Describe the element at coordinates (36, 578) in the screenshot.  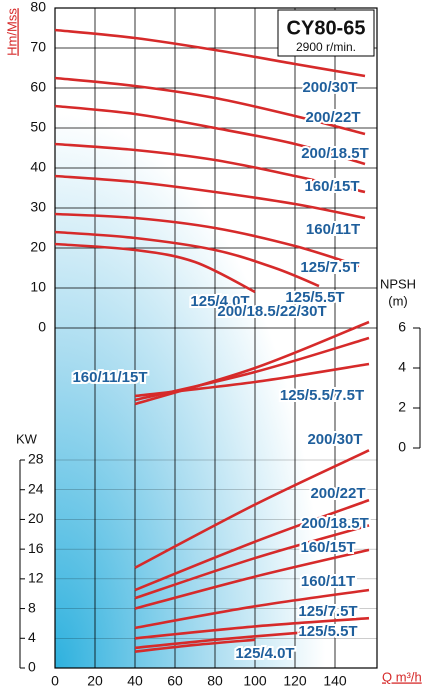
I see `y-tick-label: 12` at that location.